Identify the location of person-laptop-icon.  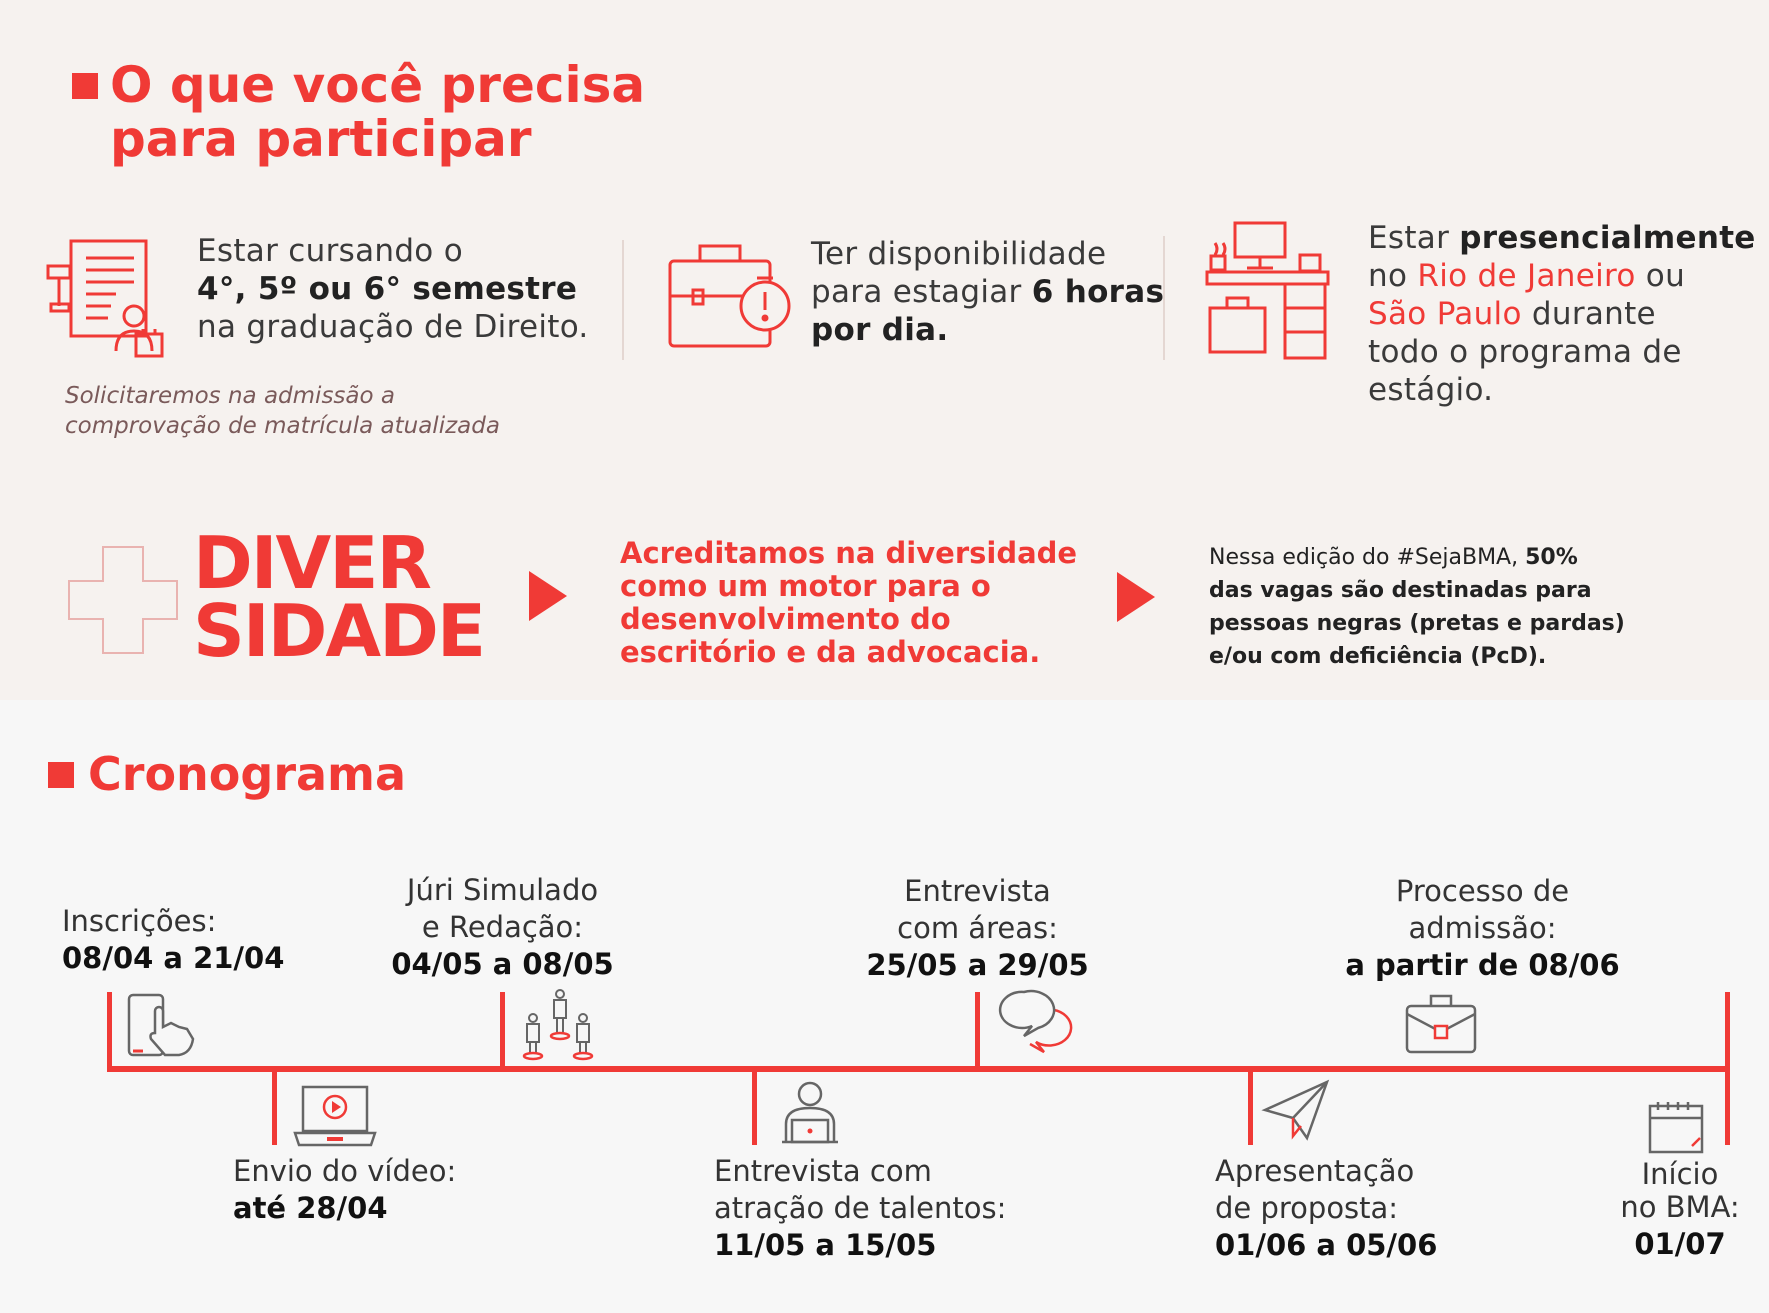
(810, 1112).